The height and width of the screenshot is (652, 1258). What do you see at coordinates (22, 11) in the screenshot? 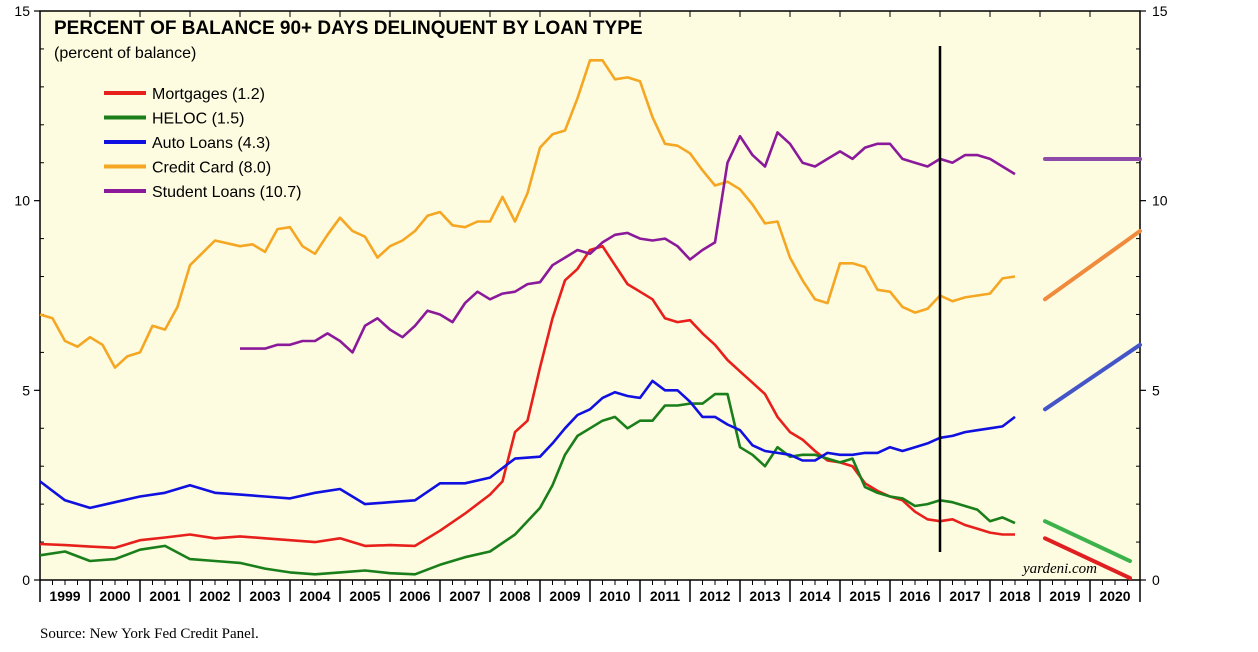
I see `y-tick-label-left: 15` at bounding box center [22, 11].